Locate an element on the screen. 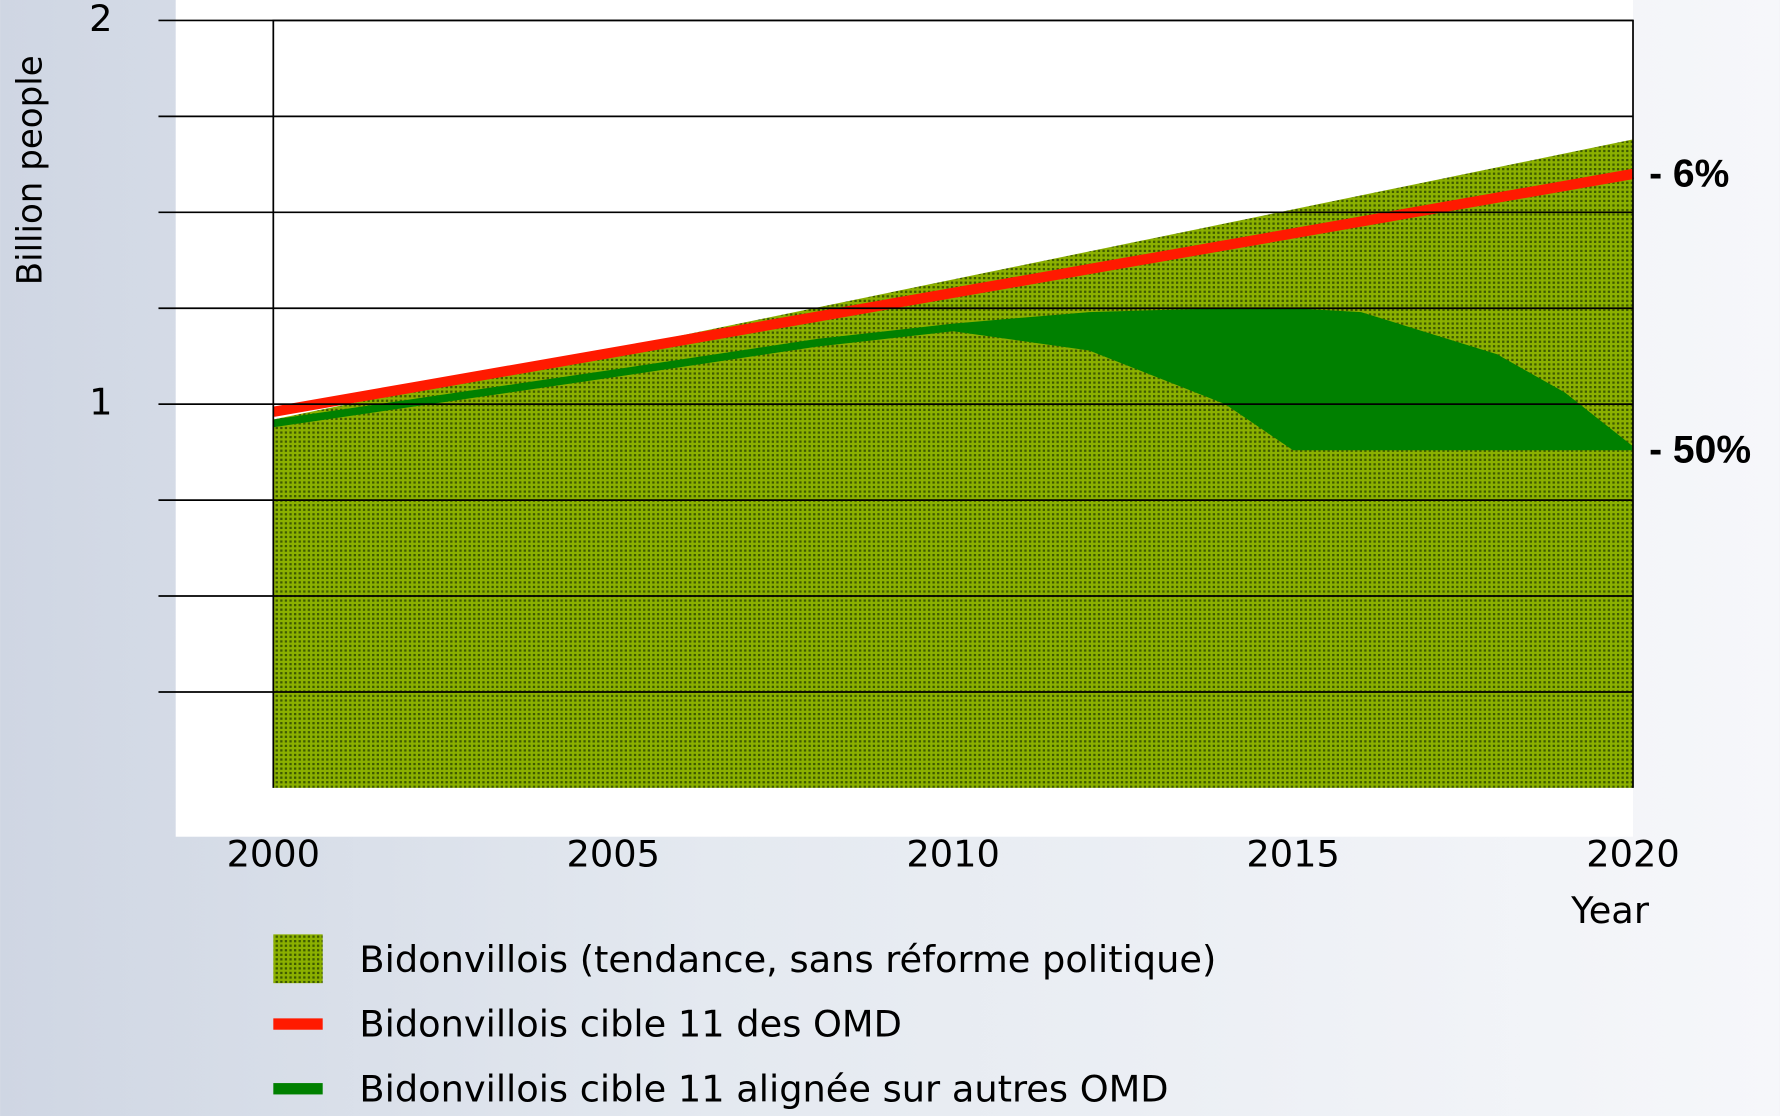 The width and height of the screenshot is (1780, 1116). y-tick-label: 2 is located at coordinates (100, 20).